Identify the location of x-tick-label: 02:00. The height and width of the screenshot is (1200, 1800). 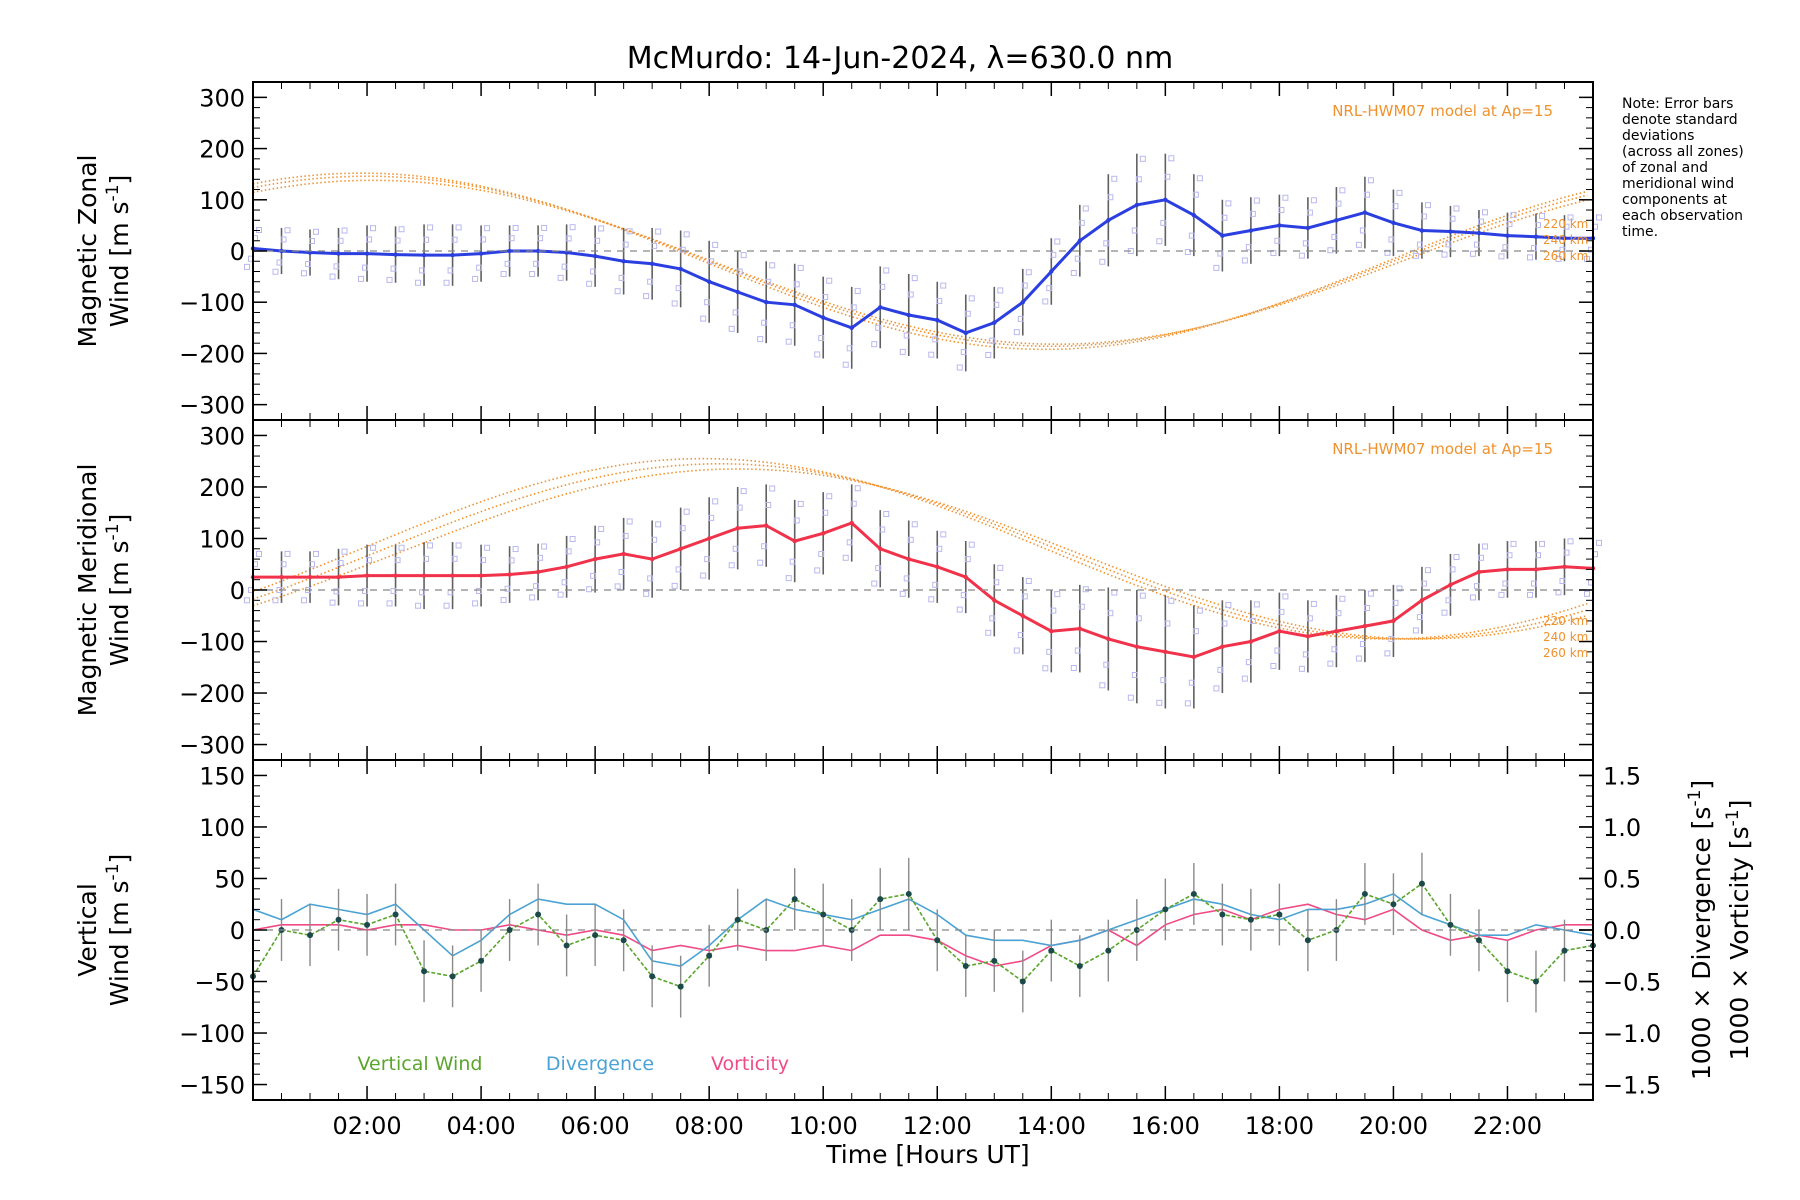
(366, 1126).